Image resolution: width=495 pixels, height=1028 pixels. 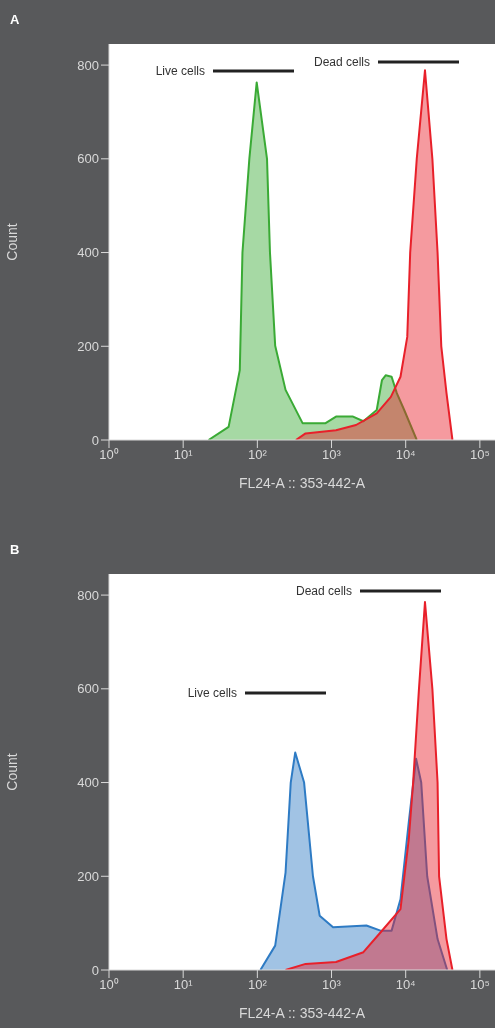 What do you see at coordinates (15, 19) in the screenshot?
I see `chart-title: A` at bounding box center [15, 19].